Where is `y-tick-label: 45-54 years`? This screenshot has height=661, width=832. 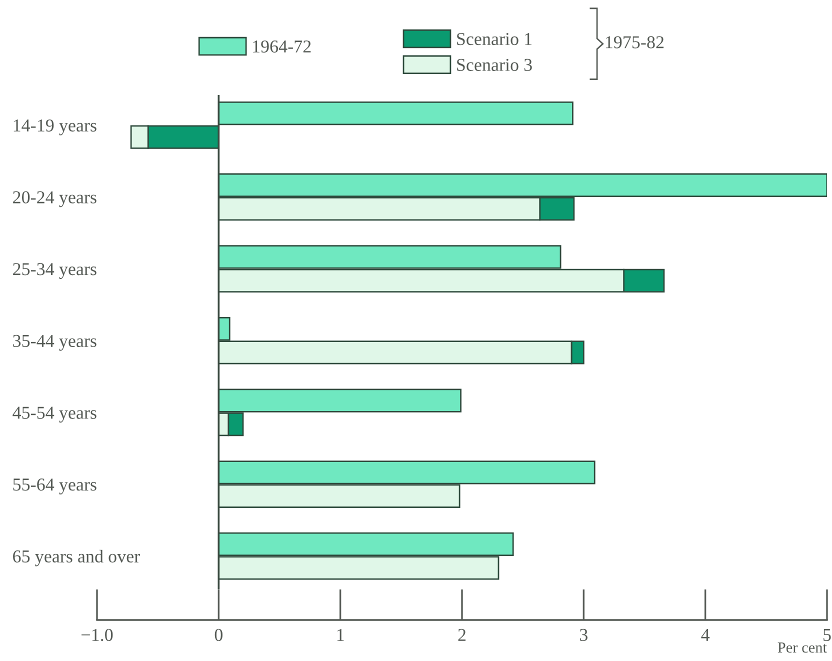
y-tick-label: 45-54 years is located at coordinates (54, 414).